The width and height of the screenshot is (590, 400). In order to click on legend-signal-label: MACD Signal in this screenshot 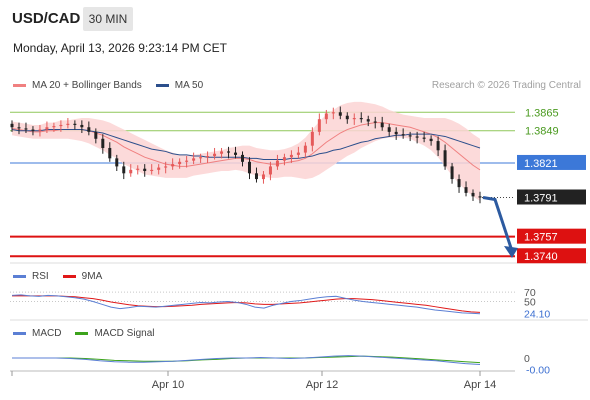, I will do `click(124, 333)`.